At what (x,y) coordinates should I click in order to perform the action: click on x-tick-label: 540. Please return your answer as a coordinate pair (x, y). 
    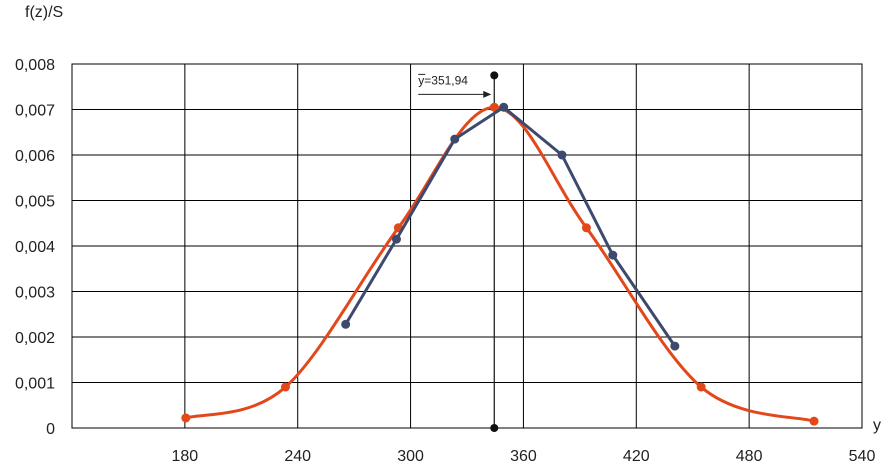
    Looking at the image, I should click on (862, 456).